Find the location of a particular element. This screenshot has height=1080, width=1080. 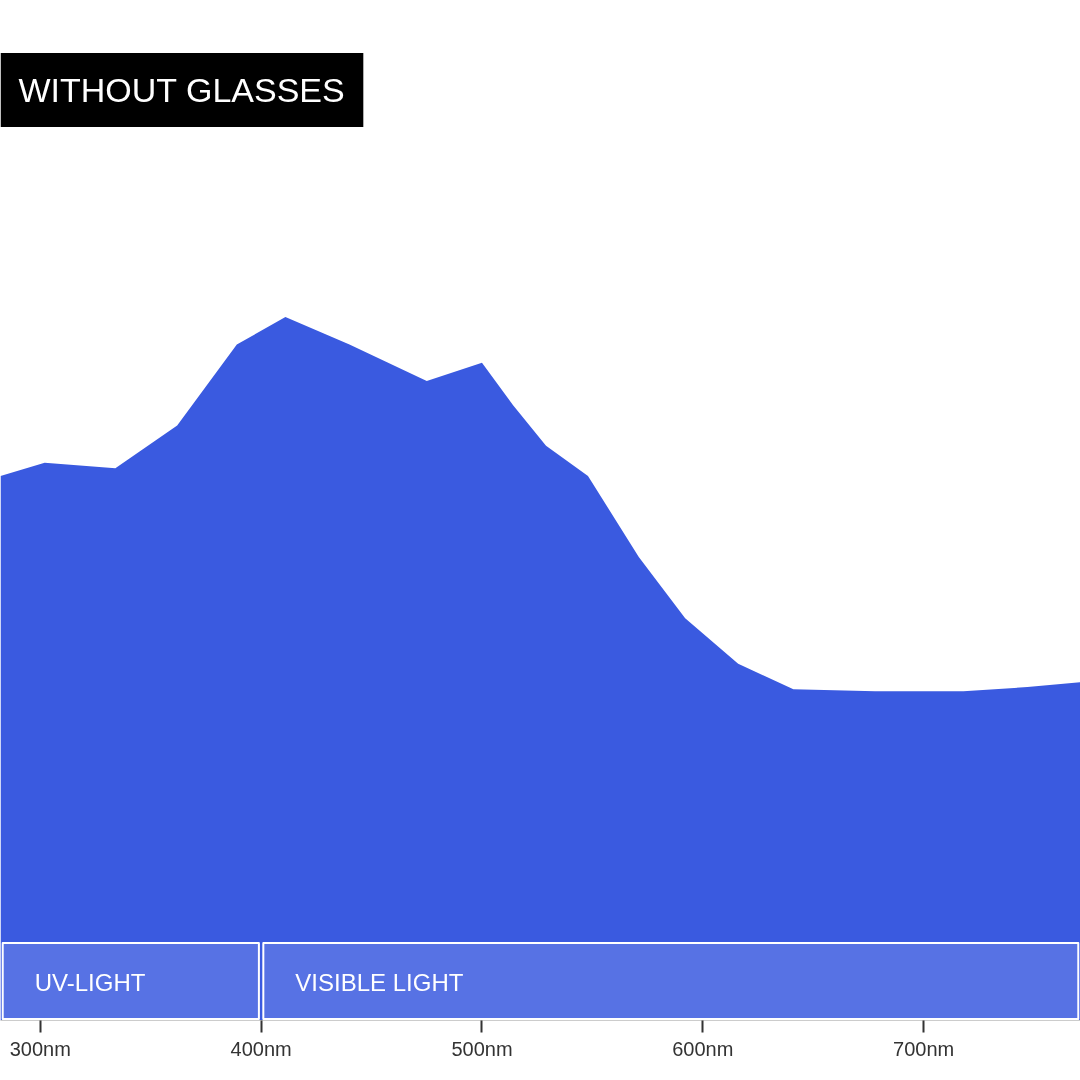

chart-title: WITHOUT GLASSES is located at coordinates (181, 90).